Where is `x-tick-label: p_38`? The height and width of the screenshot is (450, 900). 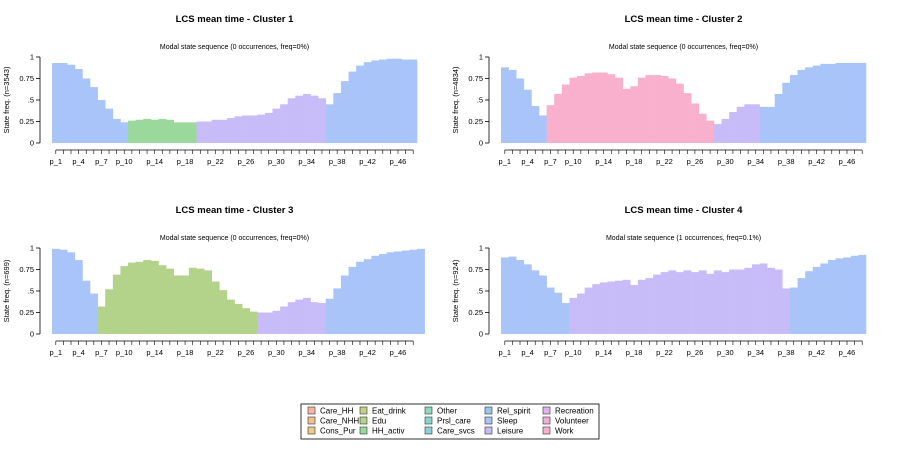
x-tick-label: p_38 is located at coordinates (786, 352).